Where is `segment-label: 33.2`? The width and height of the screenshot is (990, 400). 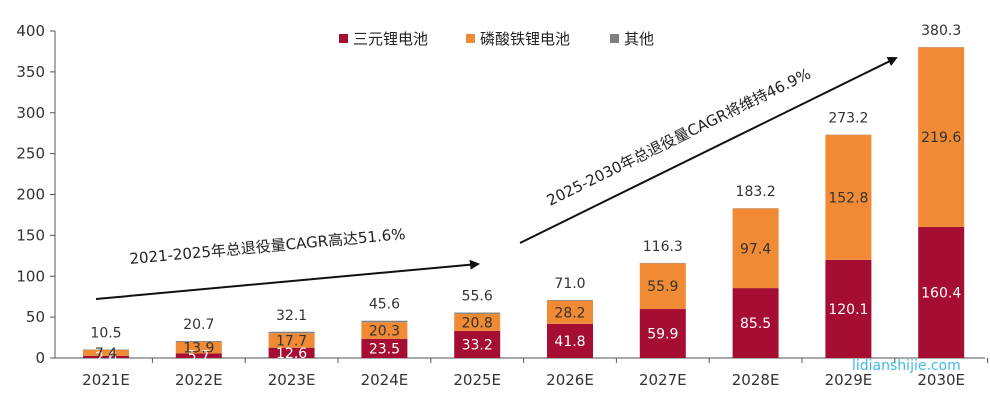
segment-label: 33.2 is located at coordinates (477, 345).